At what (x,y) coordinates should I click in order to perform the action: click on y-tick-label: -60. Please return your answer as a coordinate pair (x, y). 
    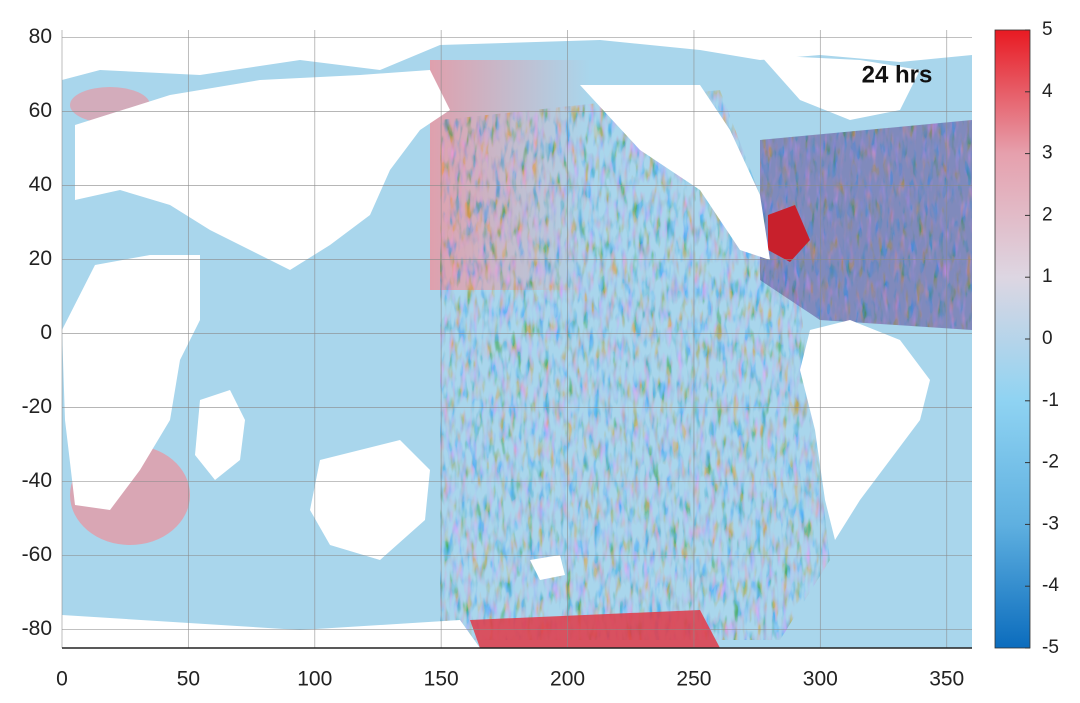
    Looking at the image, I should click on (37, 554).